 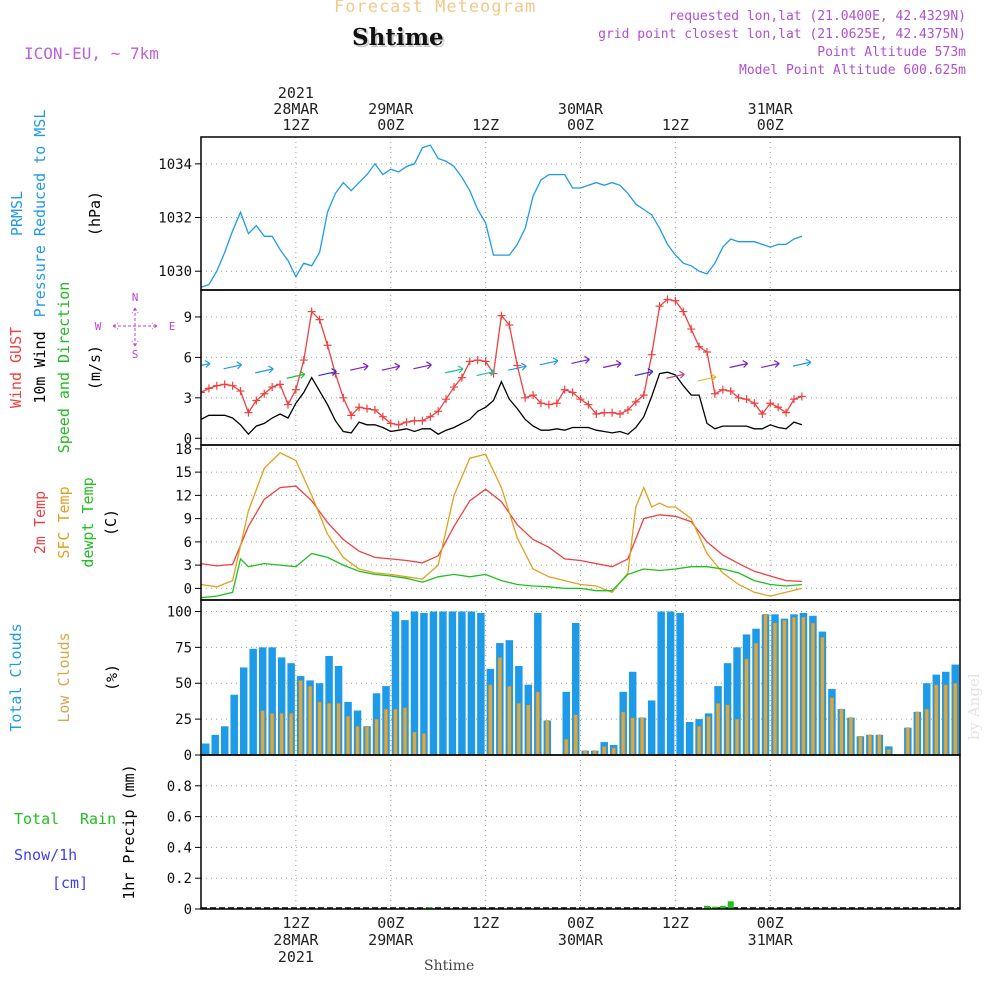 What do you see at coordinates (175, 272) in the screenshot?
I see `pressure-y-tick-label: 1030` at bounding box center [175, 272].